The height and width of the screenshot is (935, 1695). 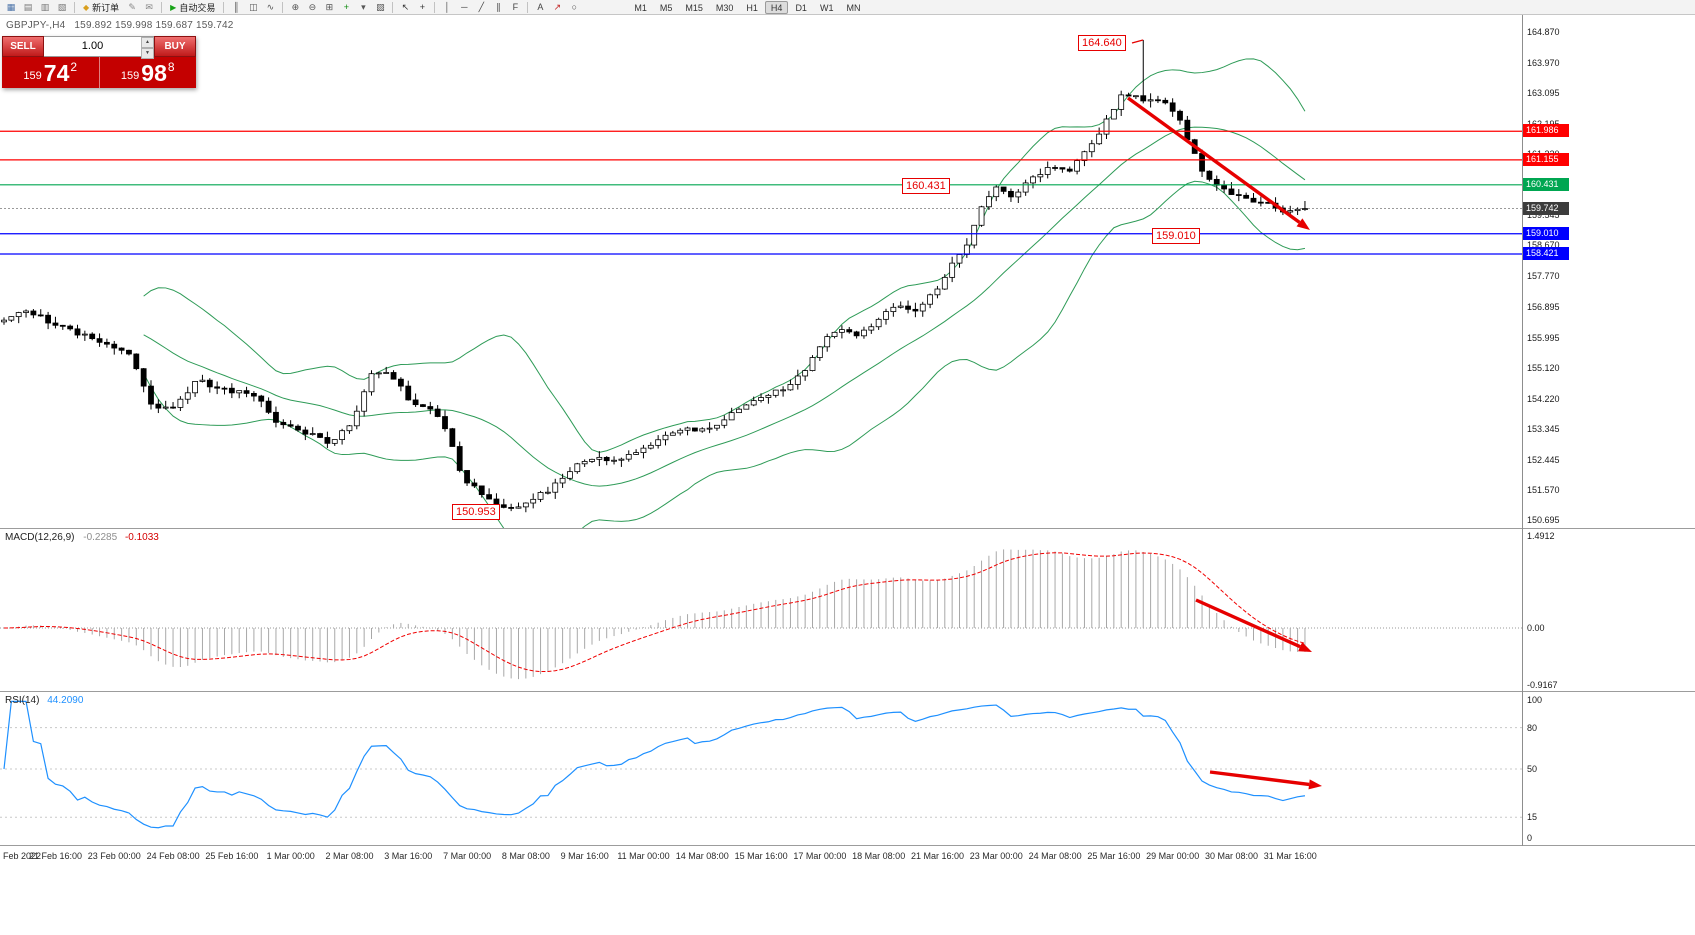 I want to click on navigator-icon: ▧, so click(x=62, y=6).